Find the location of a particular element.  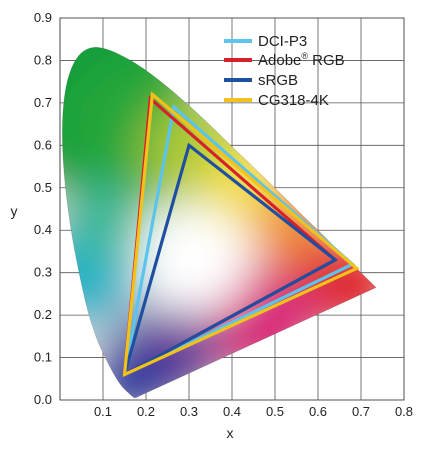

legend-label-srgb: sRGB is located at coordinates (278, 80).